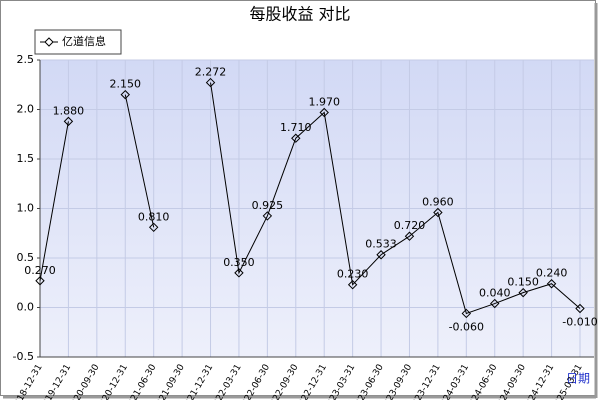 The width and height of the screenshot is (600, 400). Describe the element at coordinates (69, 110) in the screenshot. I see `value-label: 1.880` at that location.